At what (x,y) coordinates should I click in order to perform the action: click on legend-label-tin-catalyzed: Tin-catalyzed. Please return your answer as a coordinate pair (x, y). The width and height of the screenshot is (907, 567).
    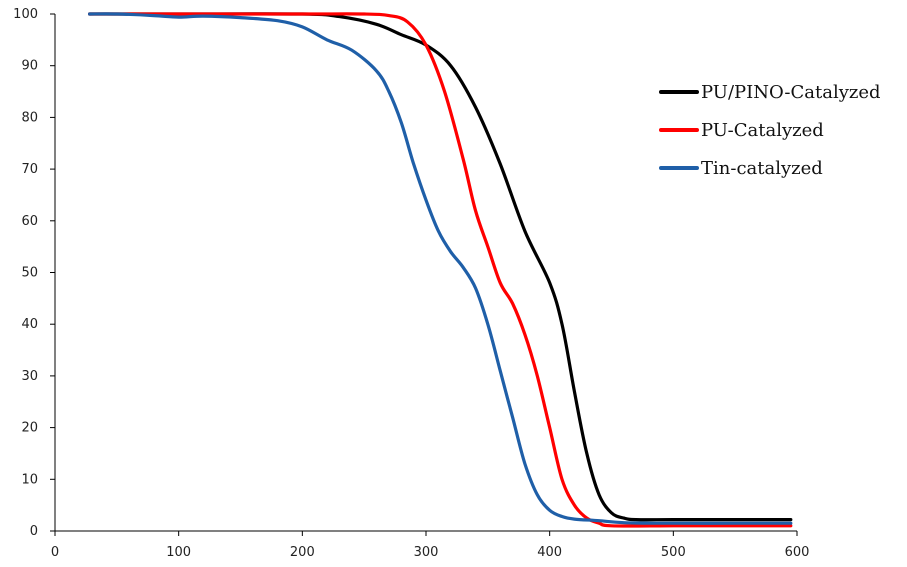
    Looking at the image, I should click on (762, 168).